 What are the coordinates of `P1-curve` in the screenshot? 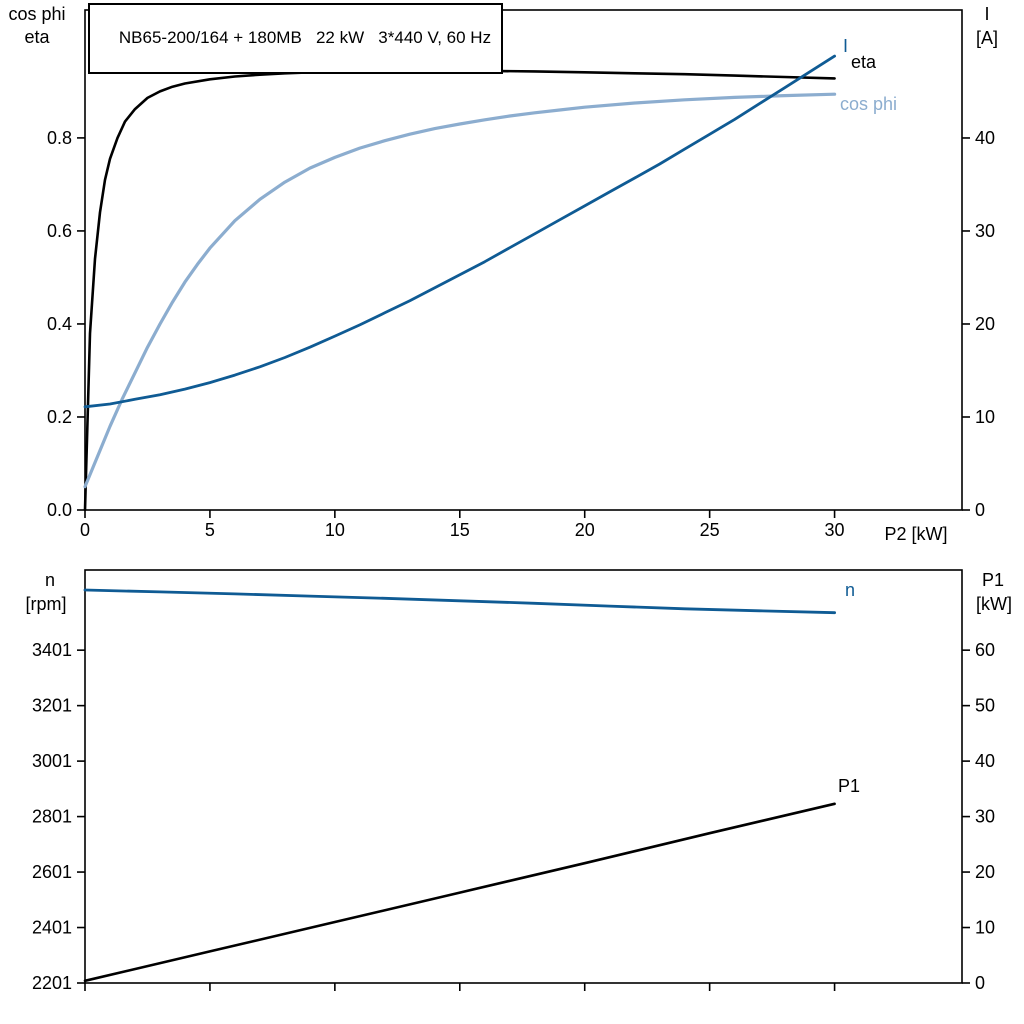 It's located at (459, 892).